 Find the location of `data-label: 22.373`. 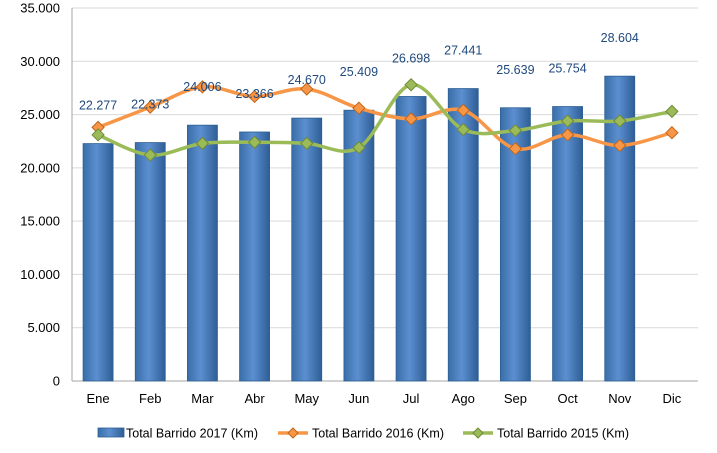

data-label: 22.373 is located at coordinates (150, 105).